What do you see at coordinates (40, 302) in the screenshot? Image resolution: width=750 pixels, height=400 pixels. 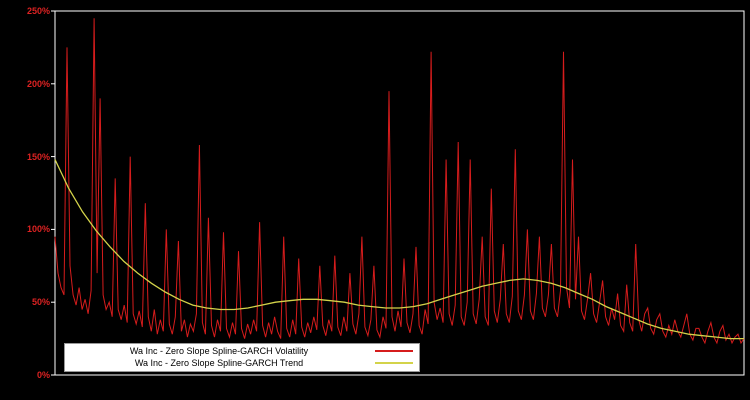 I see `y-axis-tick-label: 50%` at bounding box center [40, 302].